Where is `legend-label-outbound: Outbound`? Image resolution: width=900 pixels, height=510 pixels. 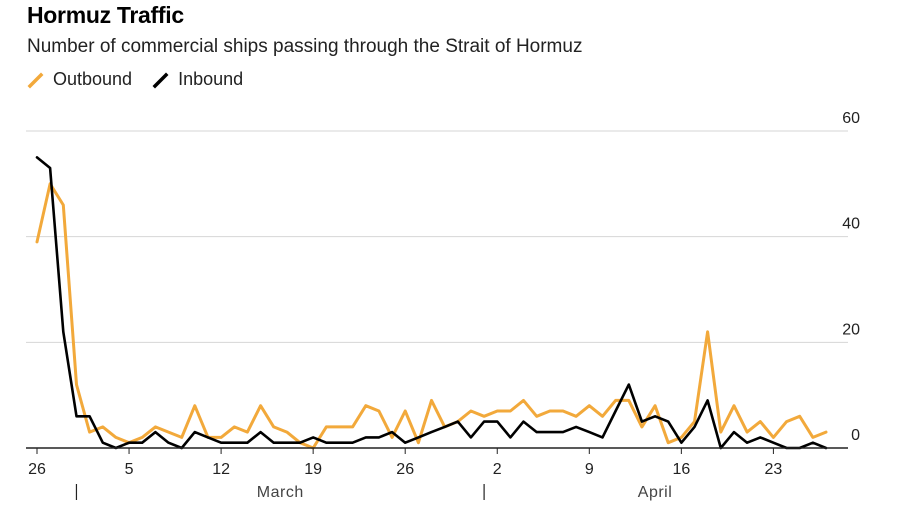
legend-label-outbound: Outbound is located at coordinates (93, 79).